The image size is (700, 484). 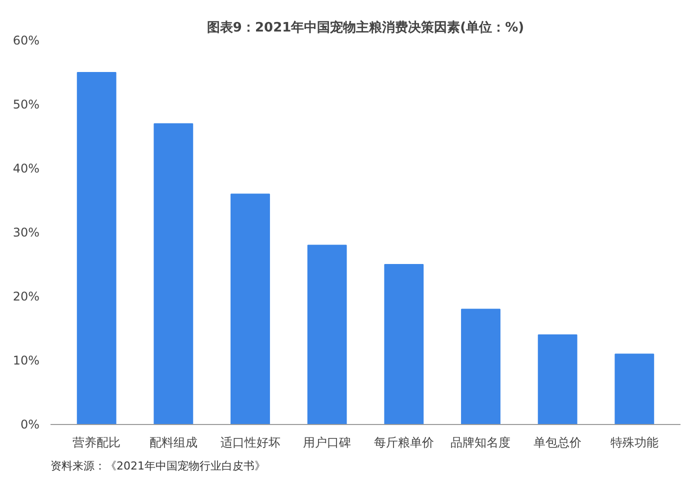 I want to click on y-tick-label: 30%, so click(x=26, y=233).